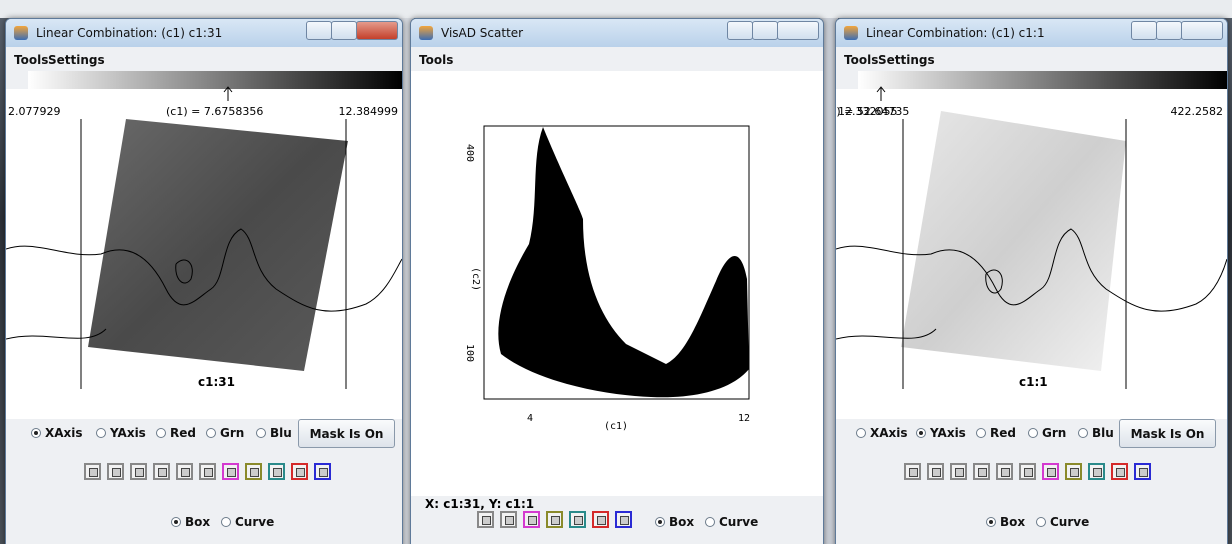 The height and width of the screenshot is (544, 1232). What do you see at coordinates (881, 93) in the screenshot?
I see `value-arrow` at bounding box center [881, 93].